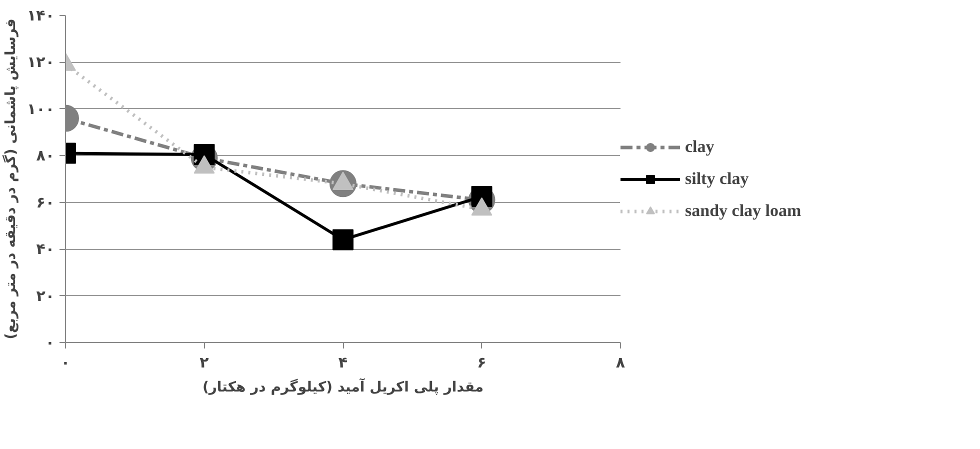 The image size is (980, 449). I want to click on x-axis-title: مقدار پلی اکریل آمید (کیلوگرم در هکتار), so click(343, 387).